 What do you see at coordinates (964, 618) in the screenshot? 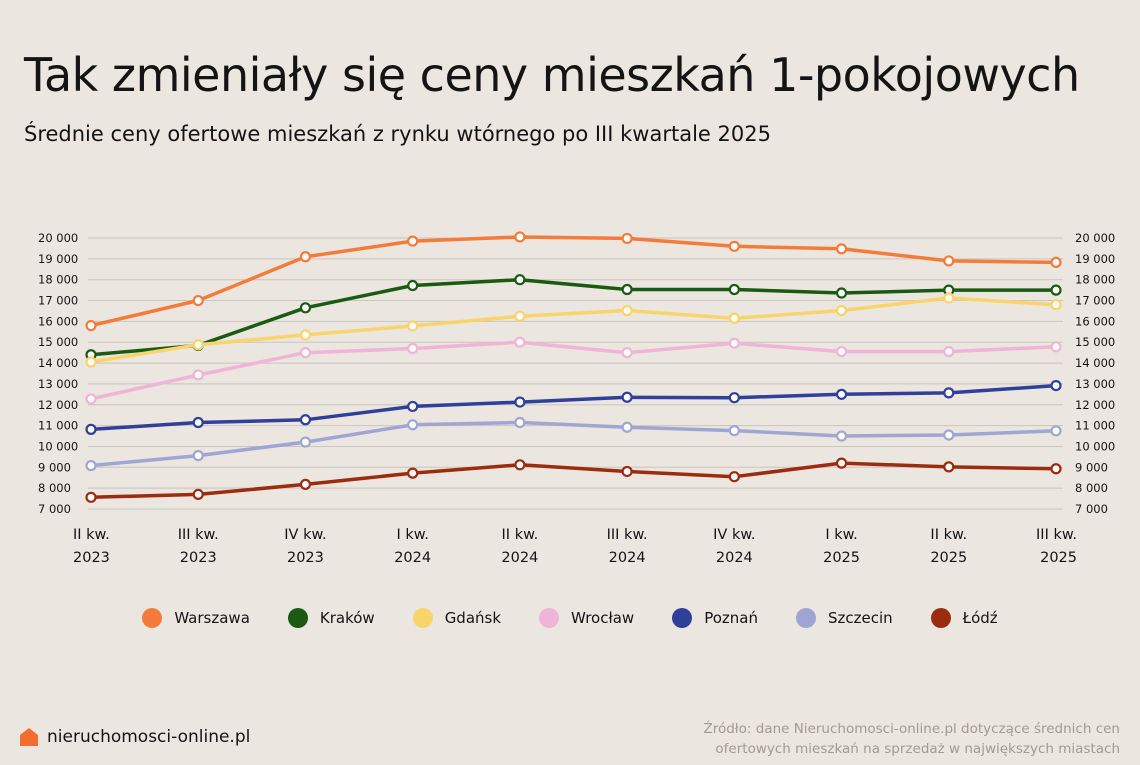
I see `legend-item: Łódź` at bounding box center [964, 618].